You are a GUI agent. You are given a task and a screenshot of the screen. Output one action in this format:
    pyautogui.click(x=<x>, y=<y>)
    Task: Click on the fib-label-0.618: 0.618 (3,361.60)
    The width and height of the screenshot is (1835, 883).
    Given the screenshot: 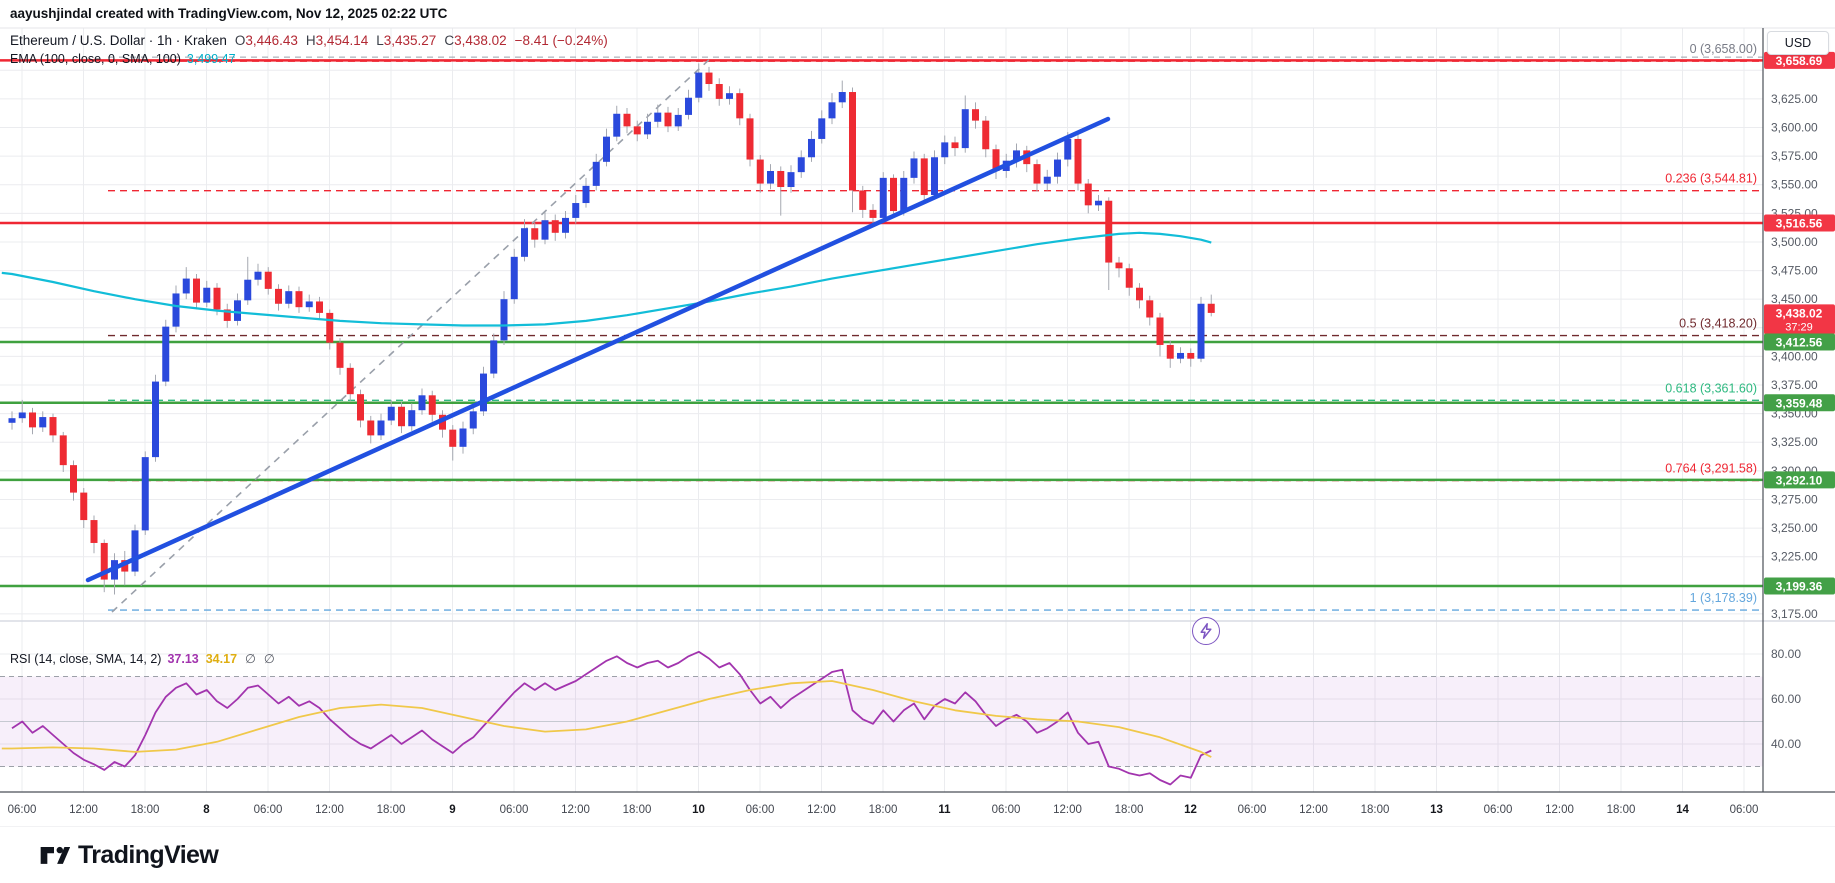 What is the action you would take?
    pyautogui.click(x=1711, y=388)
    